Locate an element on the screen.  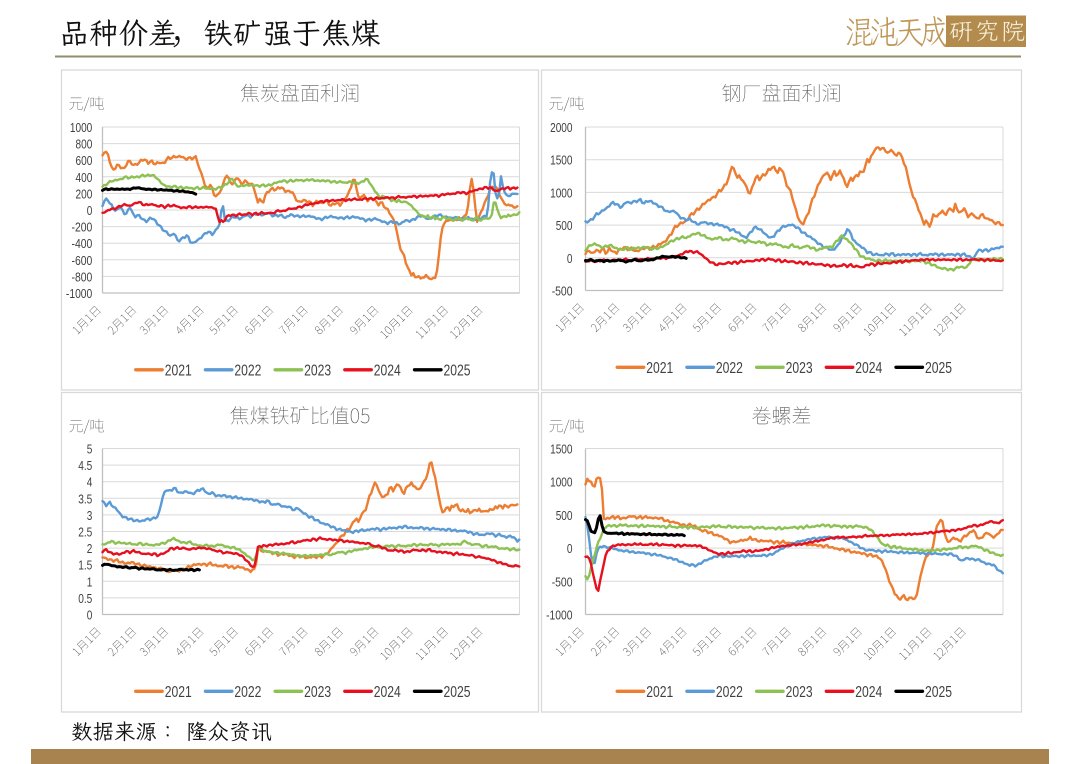
svg-text: -600 is located at coordinates (82, 261).